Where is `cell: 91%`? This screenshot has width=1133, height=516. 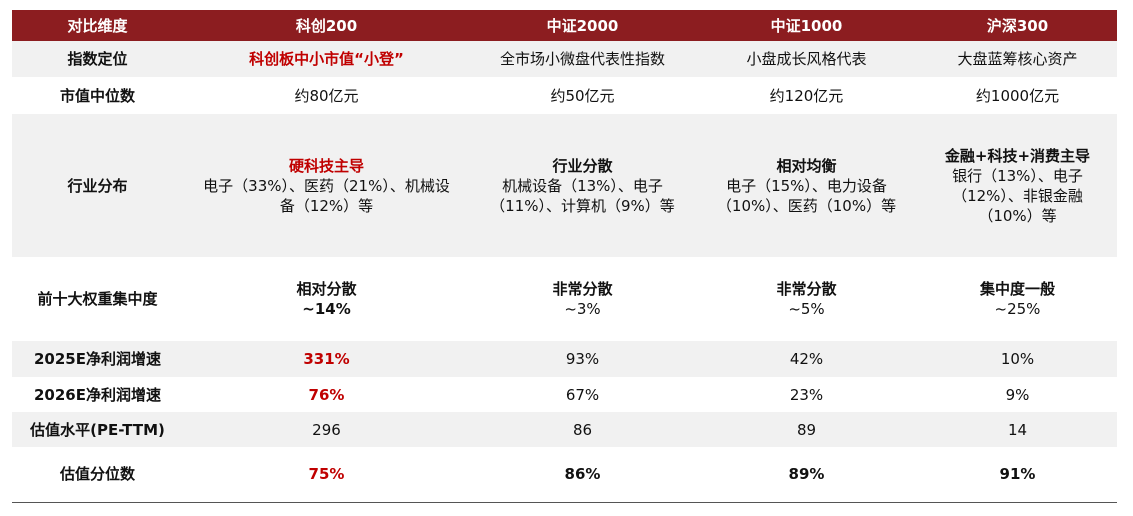
cell: 91% is located at coordinates (1017, 475).